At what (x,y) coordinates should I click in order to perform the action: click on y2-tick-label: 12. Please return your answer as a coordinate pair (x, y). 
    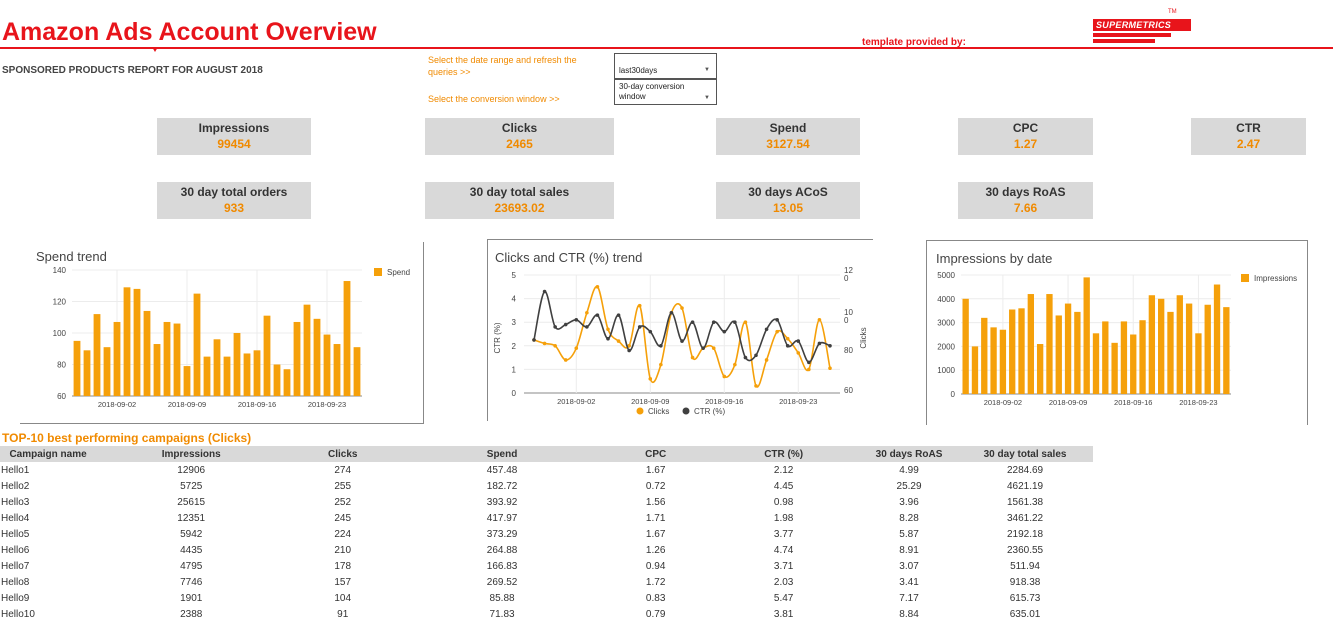
    Looking at the image, I should click on (848, 270).